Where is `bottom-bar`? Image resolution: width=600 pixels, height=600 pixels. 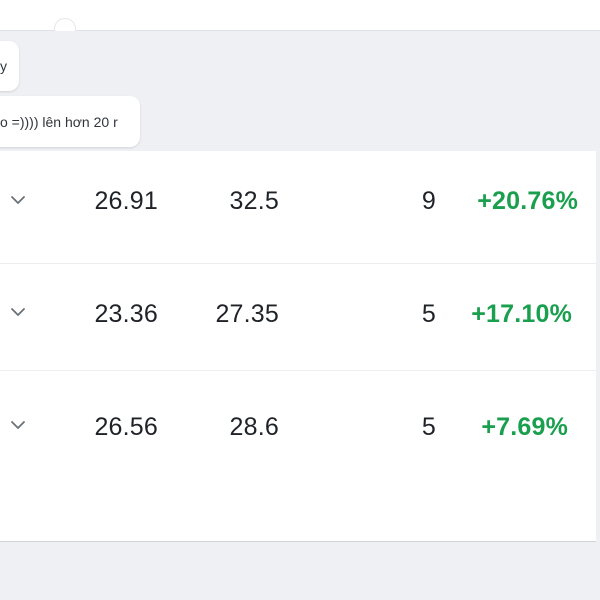
bottom-bar is located at coordinates (300, 571).